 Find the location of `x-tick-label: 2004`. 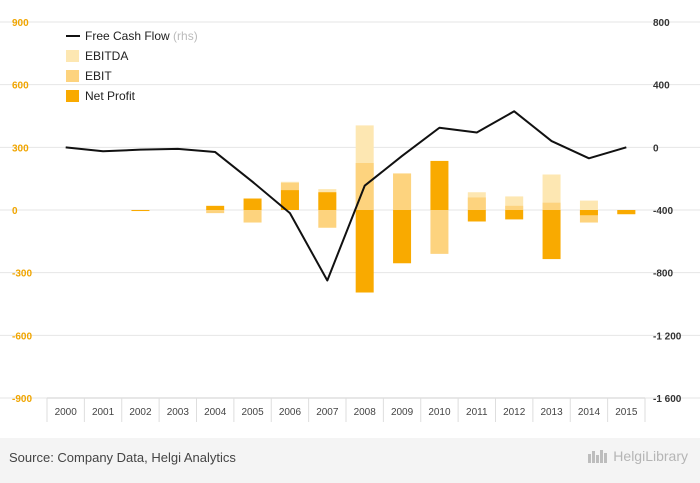

x-tick-label: 2004 is located at coordinates (215, 412).